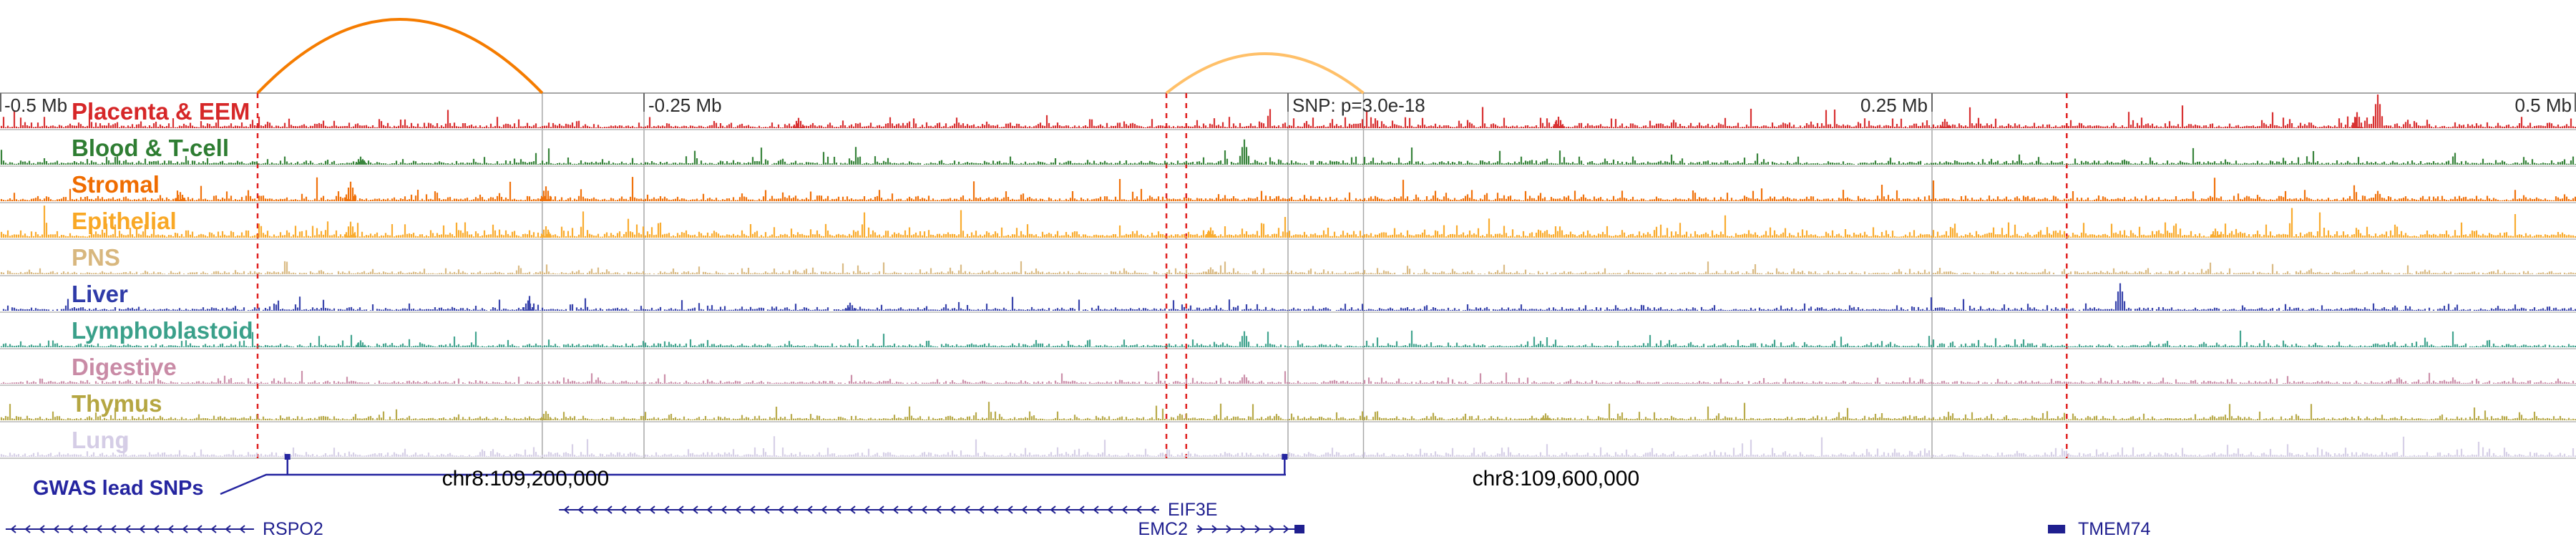 This screenshot has height=537, width=2576. Describe the element at coordinates (1288, 267) in the screenshot. I see `track-signal-pns` at that location.